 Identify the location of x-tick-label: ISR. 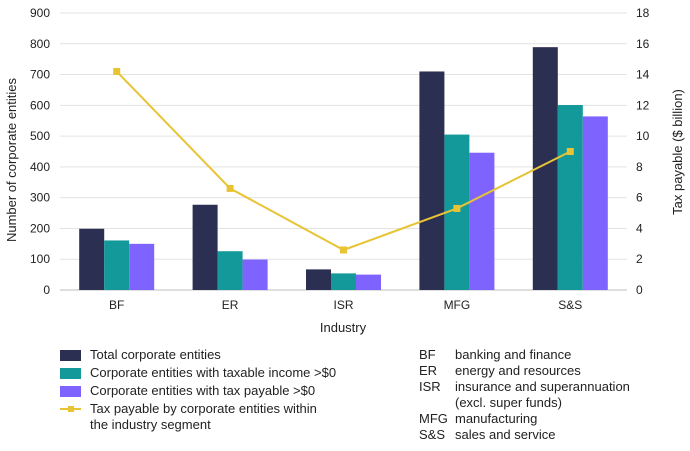
(343, 305).